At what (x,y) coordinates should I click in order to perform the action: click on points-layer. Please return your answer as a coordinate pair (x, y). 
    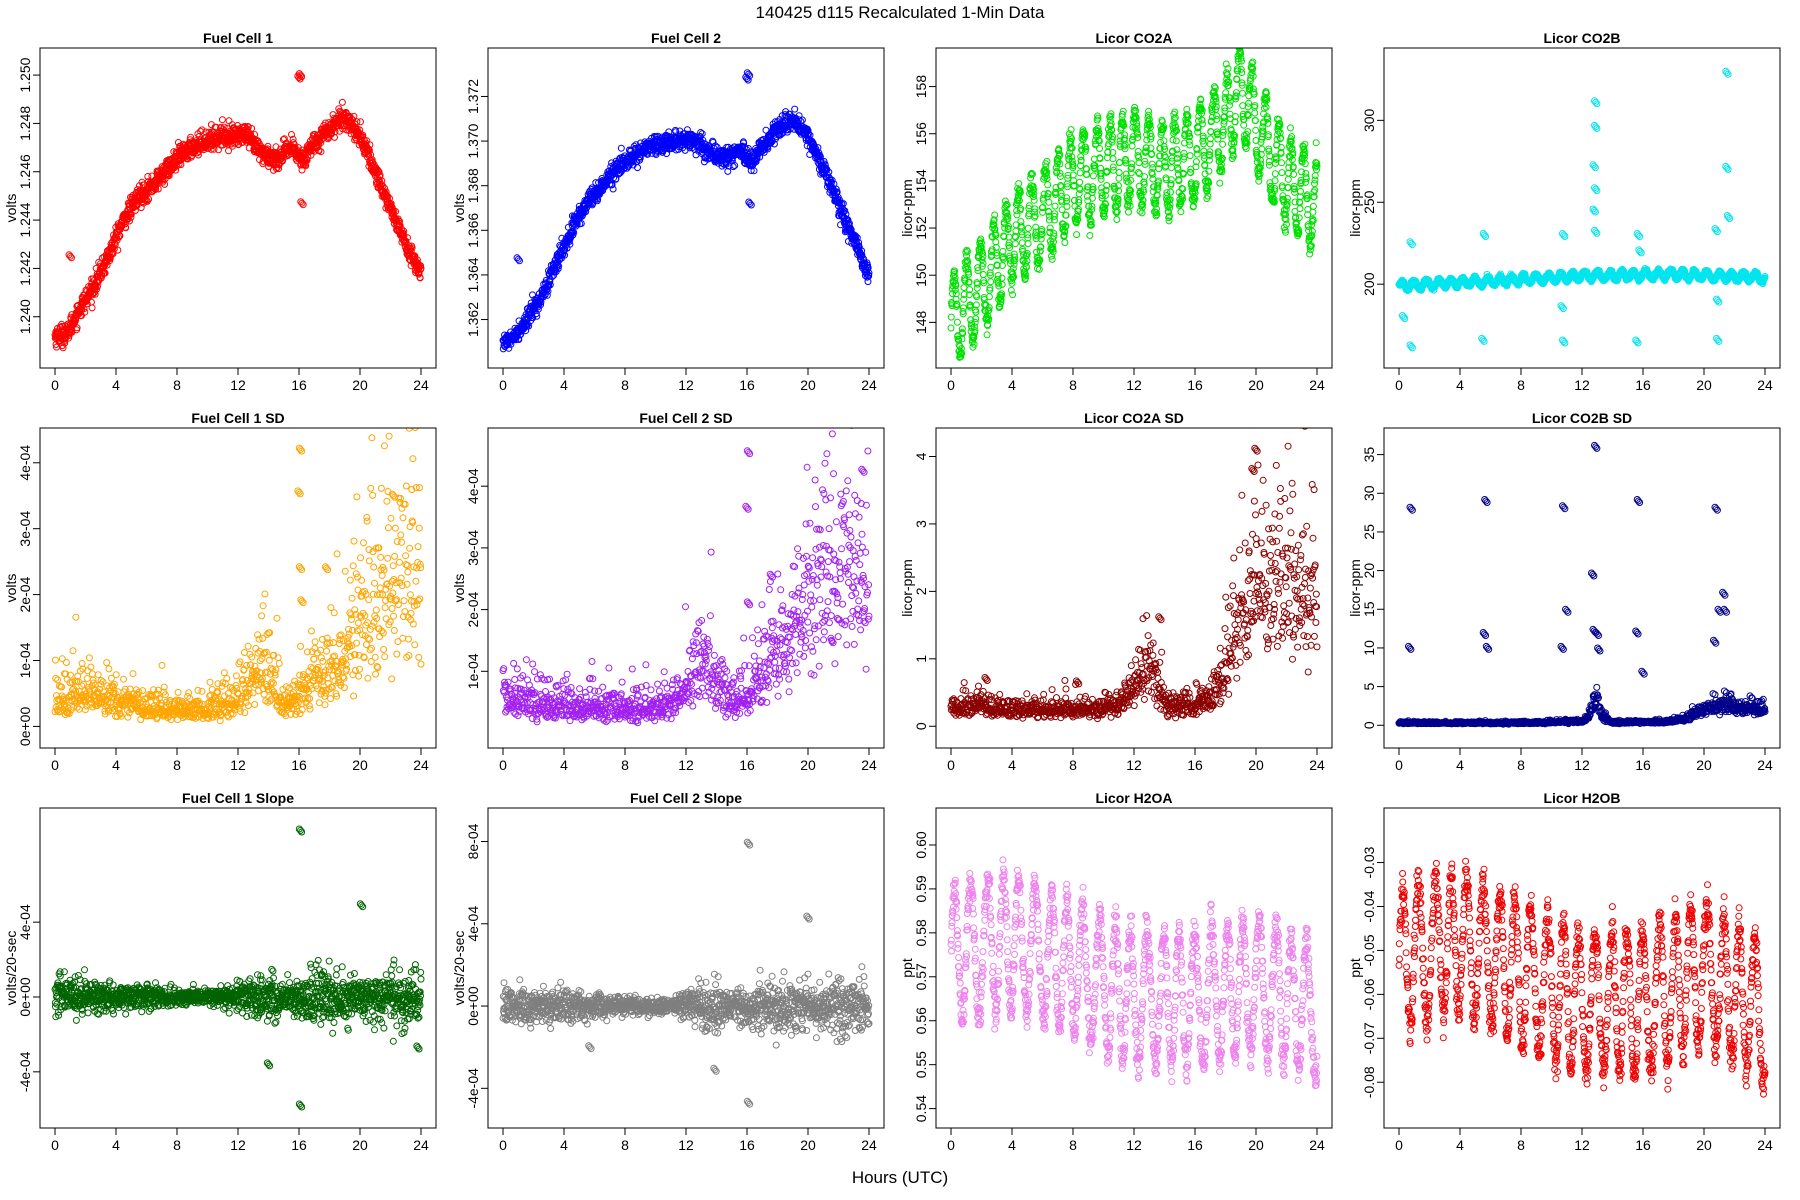
    Looking at the image, I should click on (1134, 204).